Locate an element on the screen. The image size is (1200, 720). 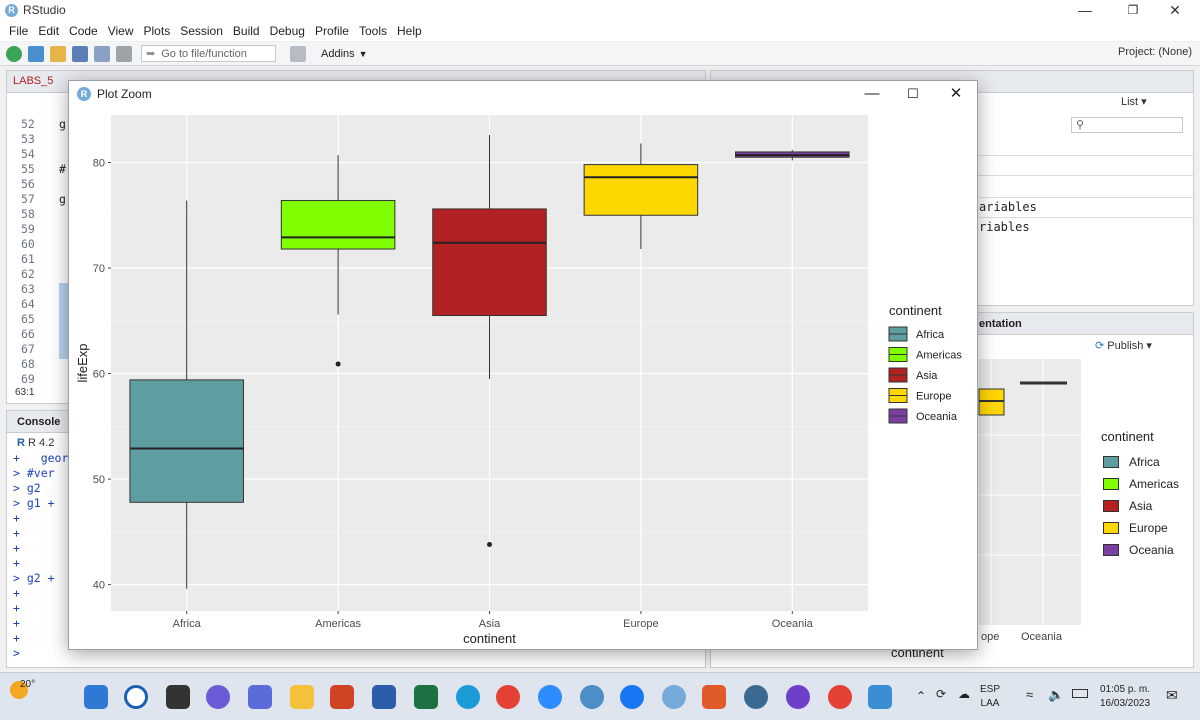
goto-file-input: ➥ Go to file/function is located at coordinates (208, 53).